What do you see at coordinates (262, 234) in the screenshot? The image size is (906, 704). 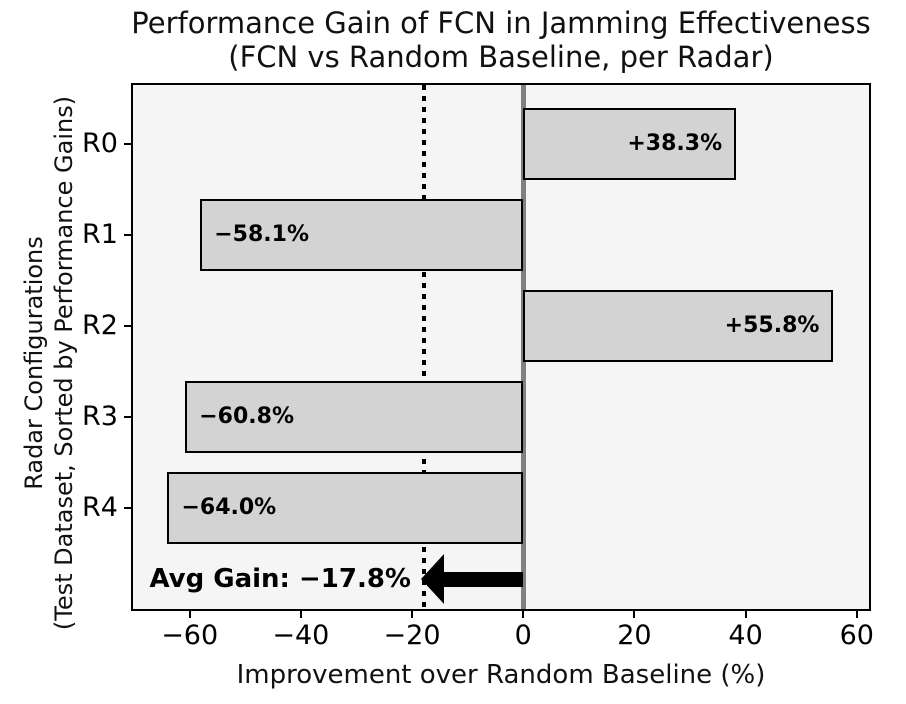 I see `bar-value-label: −58.1%` at bounding box center [262, 234].